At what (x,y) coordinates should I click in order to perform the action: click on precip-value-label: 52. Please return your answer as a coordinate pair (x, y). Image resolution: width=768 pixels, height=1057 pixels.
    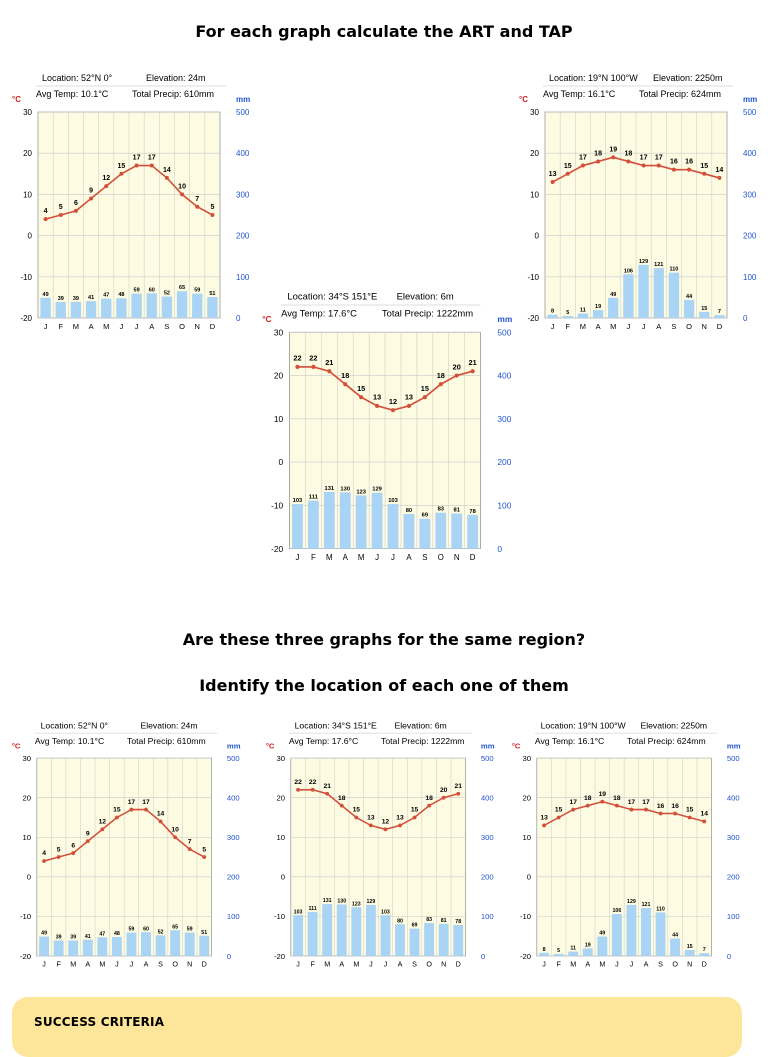
    Looking at the image, I should click on (167, 294).